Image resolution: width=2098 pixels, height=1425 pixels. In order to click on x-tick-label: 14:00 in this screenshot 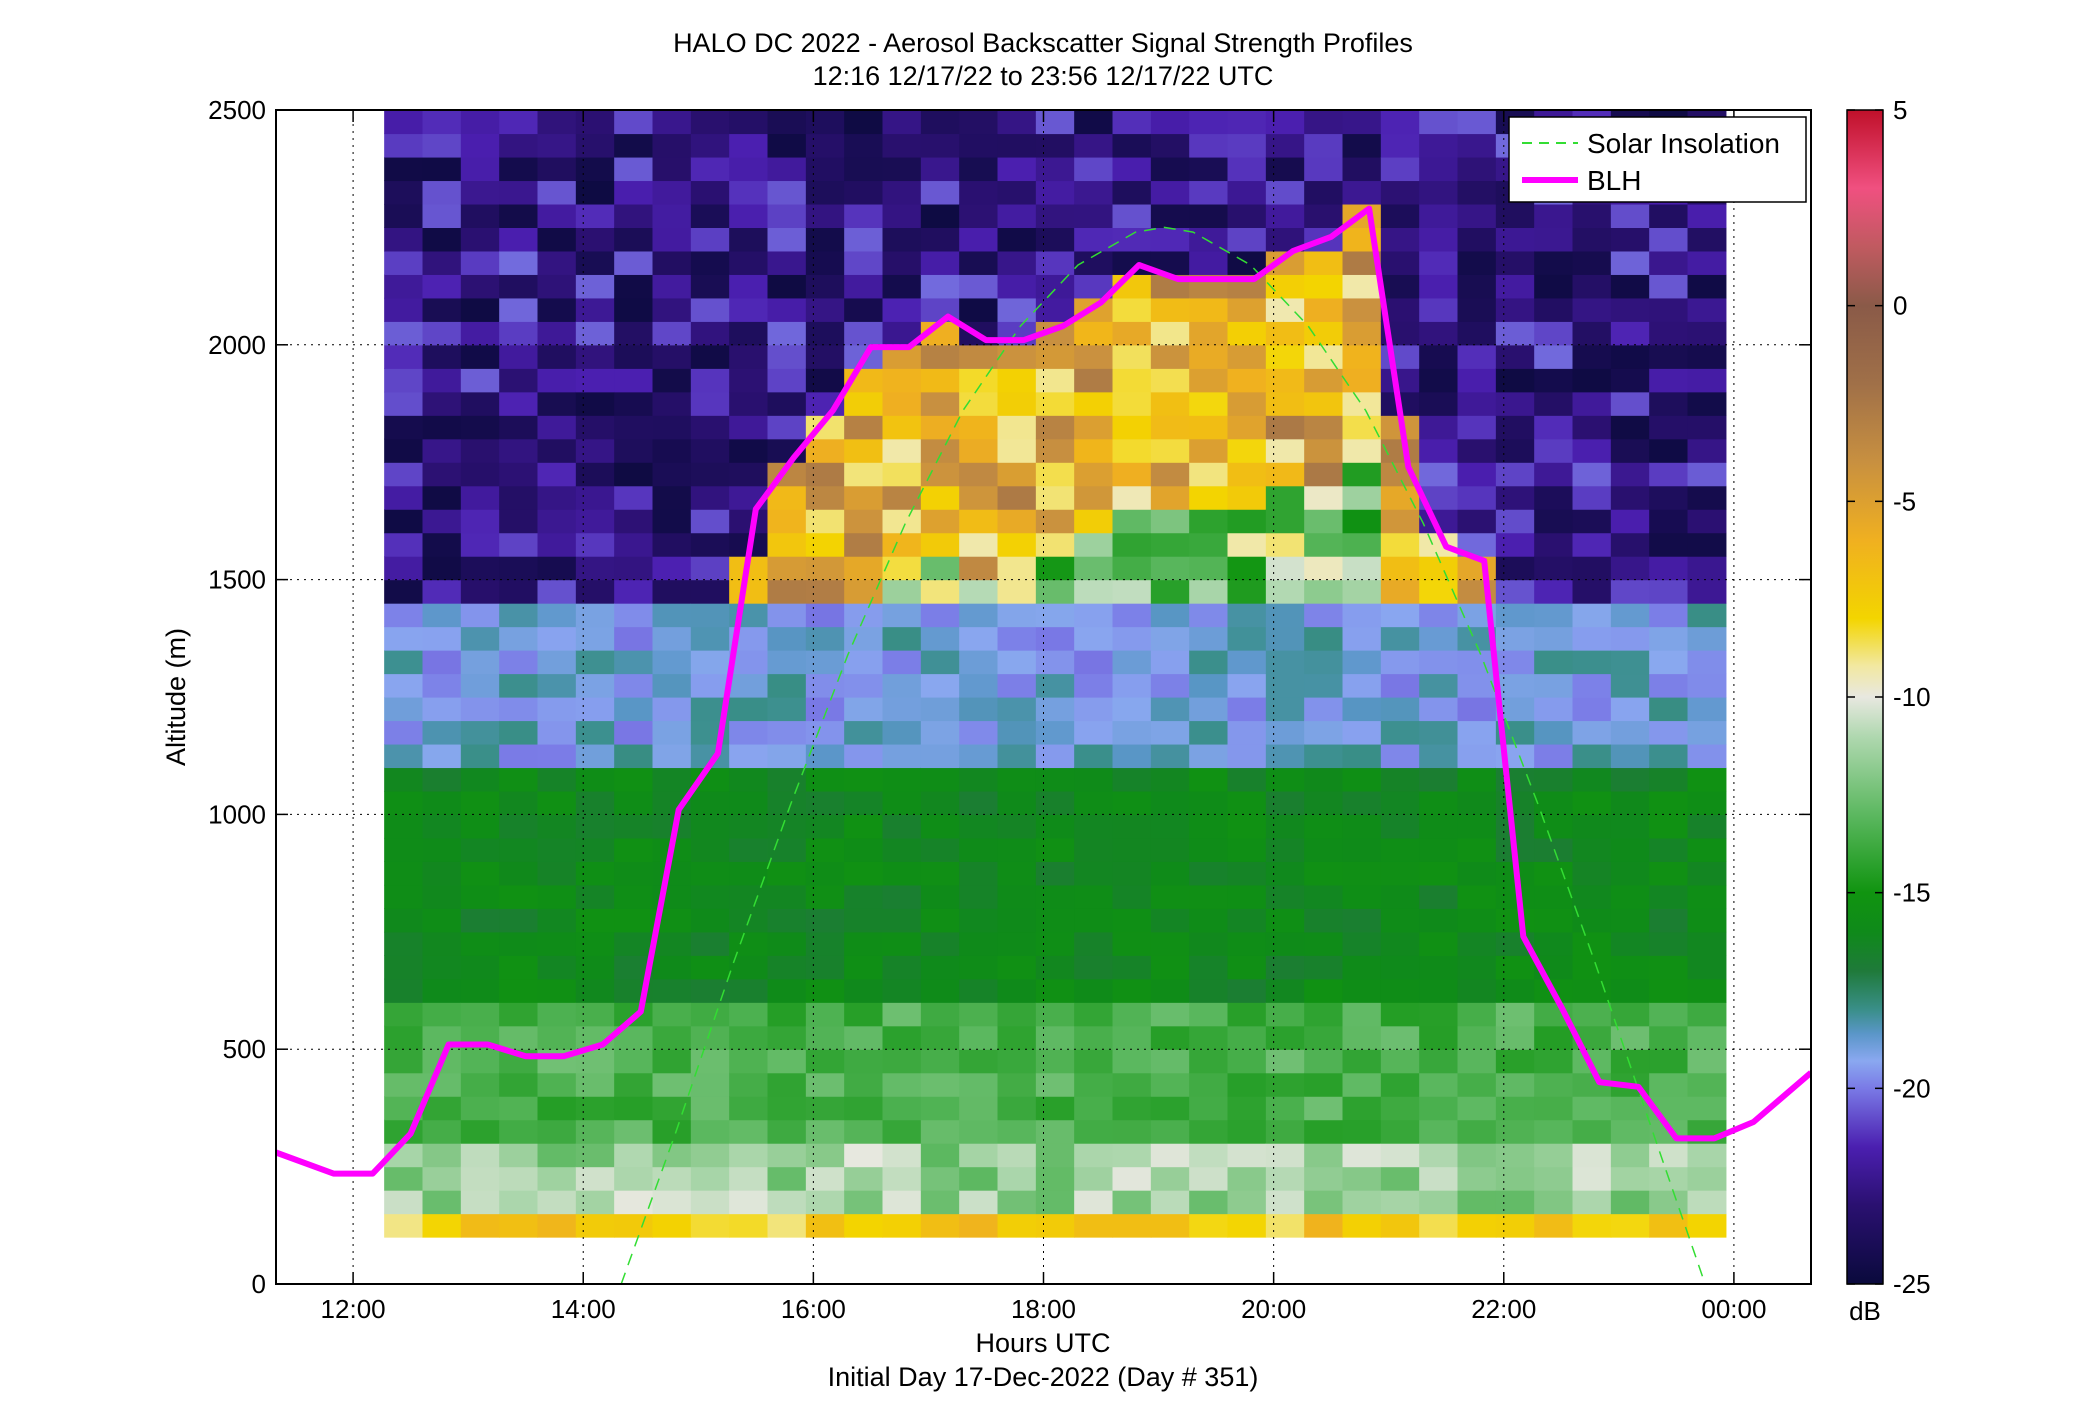, I will do `click(583, 1309)`.